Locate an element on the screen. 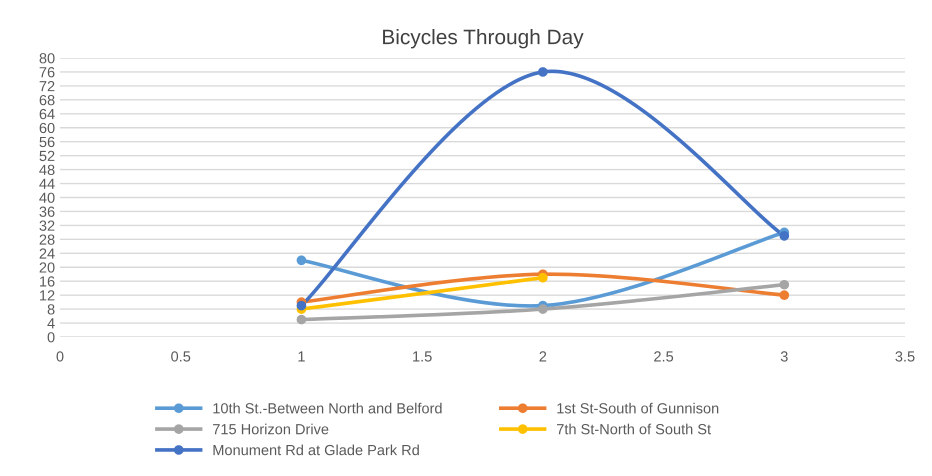  chart-title: Bicycles Through Day is located at coordinates (483, 38).